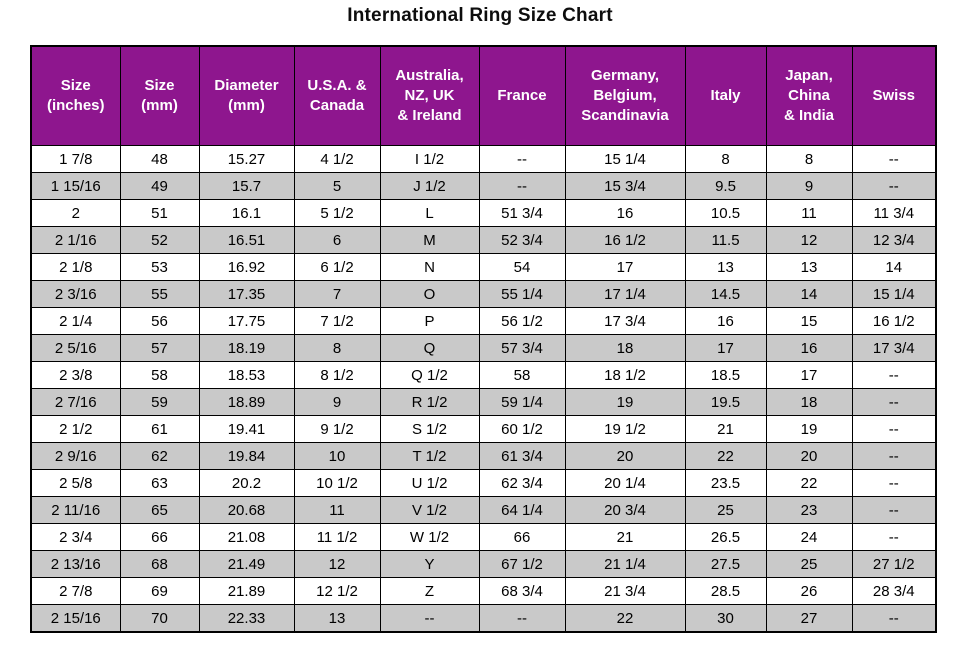 This screenshot has width=960, height=665. I want to click on table-cell: 57, so click(159, 348).